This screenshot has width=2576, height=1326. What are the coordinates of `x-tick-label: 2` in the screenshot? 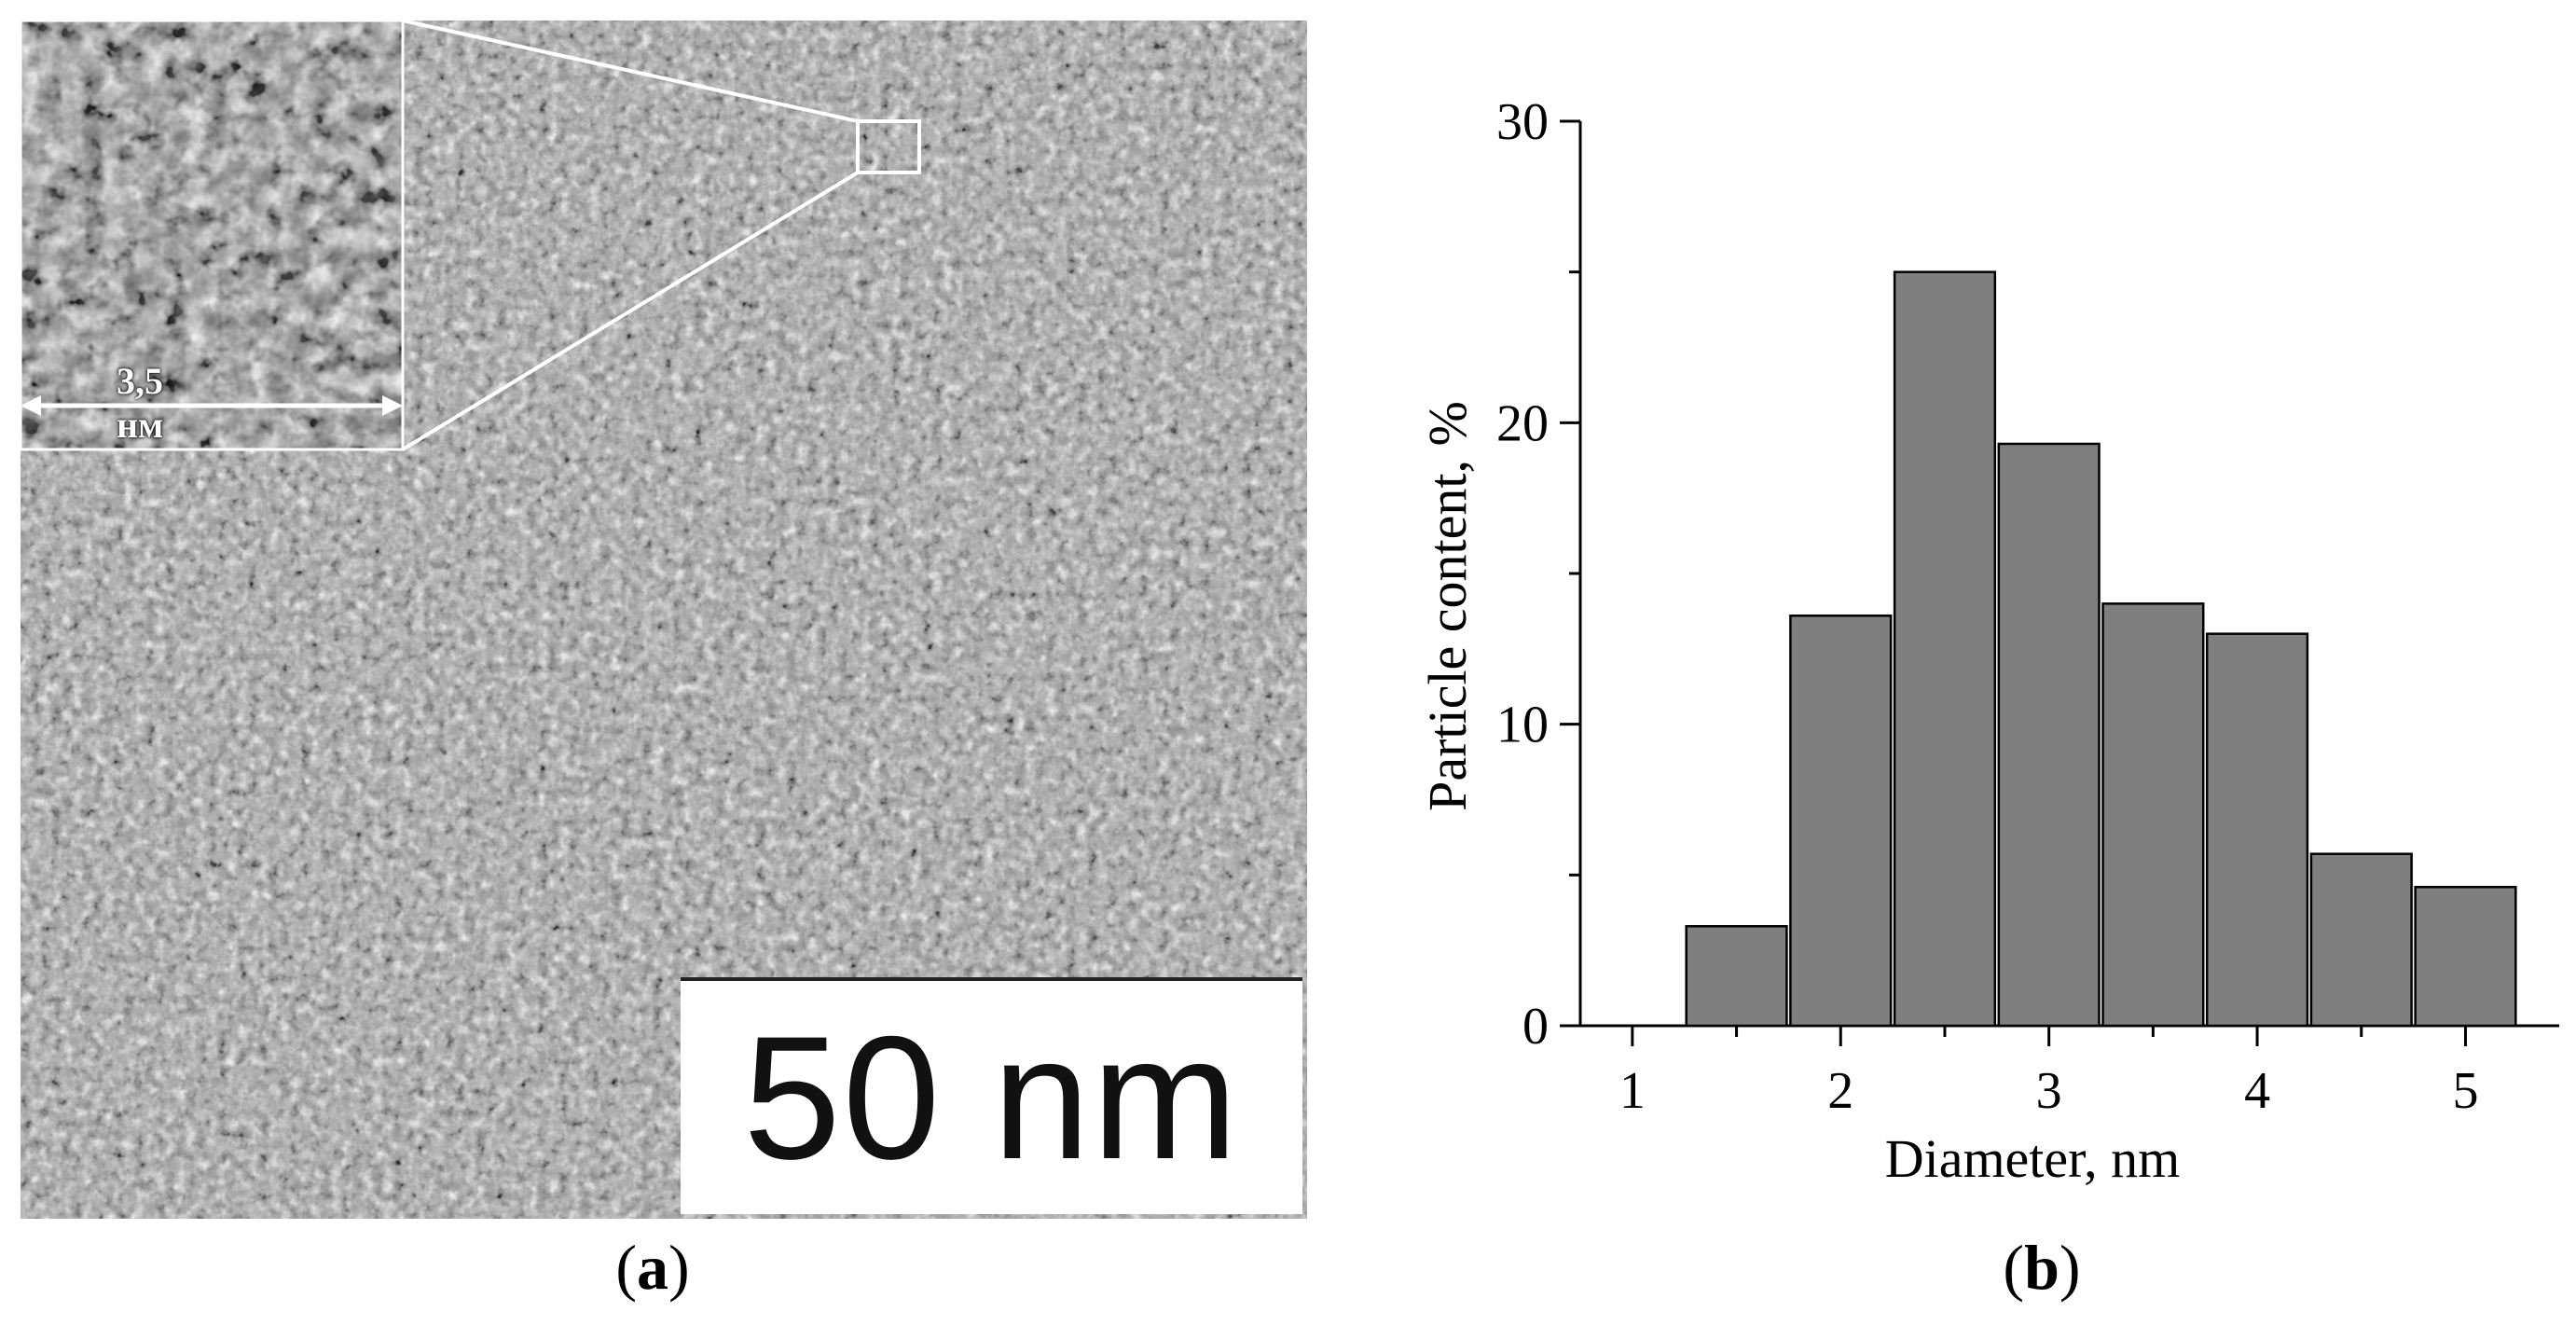 It's located at (1840, 1091).